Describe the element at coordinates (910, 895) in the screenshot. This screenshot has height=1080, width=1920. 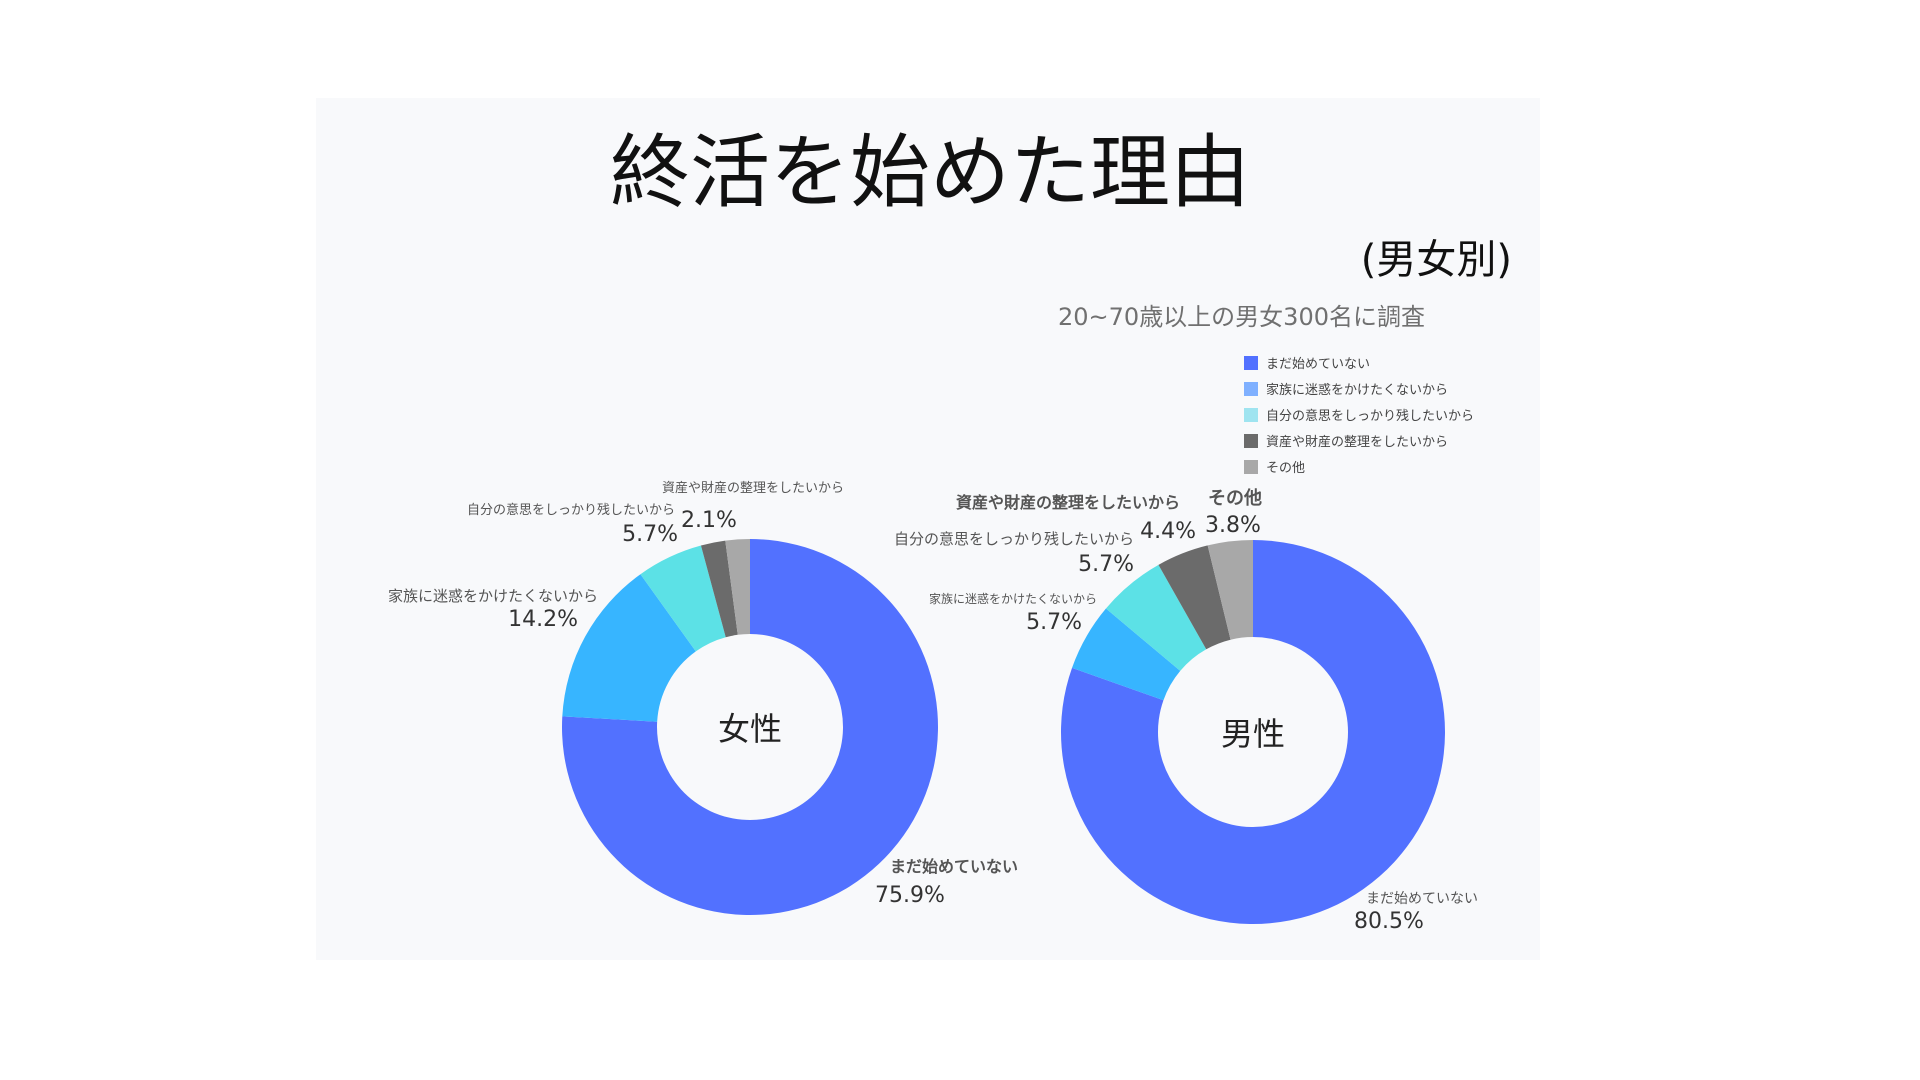
I see `slice-value-label: 75.9%` at that location.